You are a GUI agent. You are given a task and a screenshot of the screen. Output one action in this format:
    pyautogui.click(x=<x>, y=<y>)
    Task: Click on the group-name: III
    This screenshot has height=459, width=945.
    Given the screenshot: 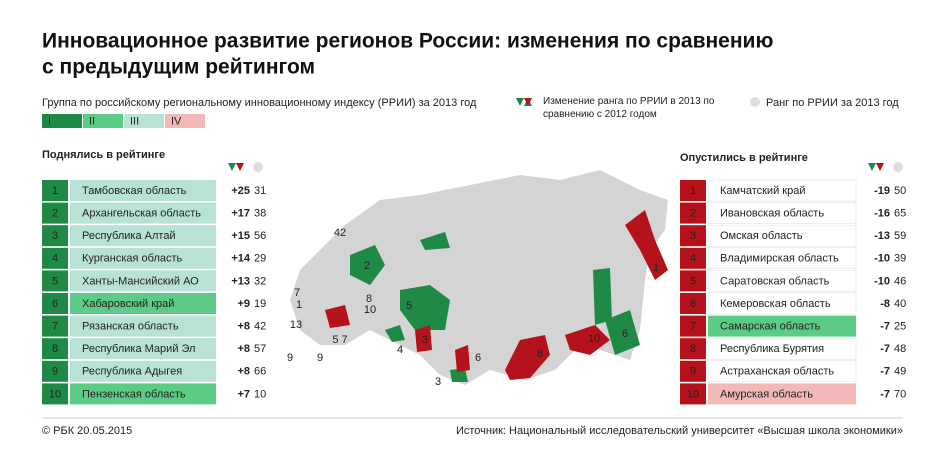 What is the action you would take?
    pyautogui.click(x=134, y=121)
    